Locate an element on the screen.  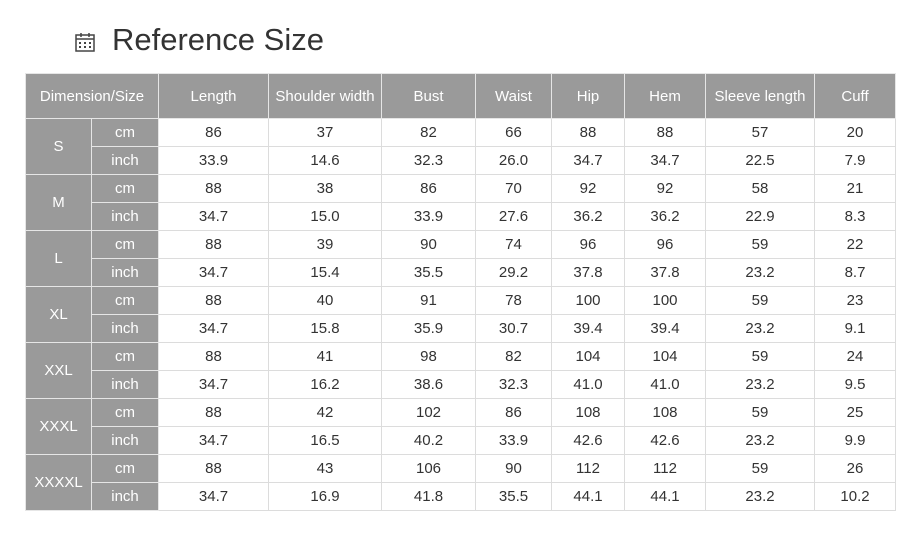
value-cell: 30.7 is located at coordinates (513, 328).